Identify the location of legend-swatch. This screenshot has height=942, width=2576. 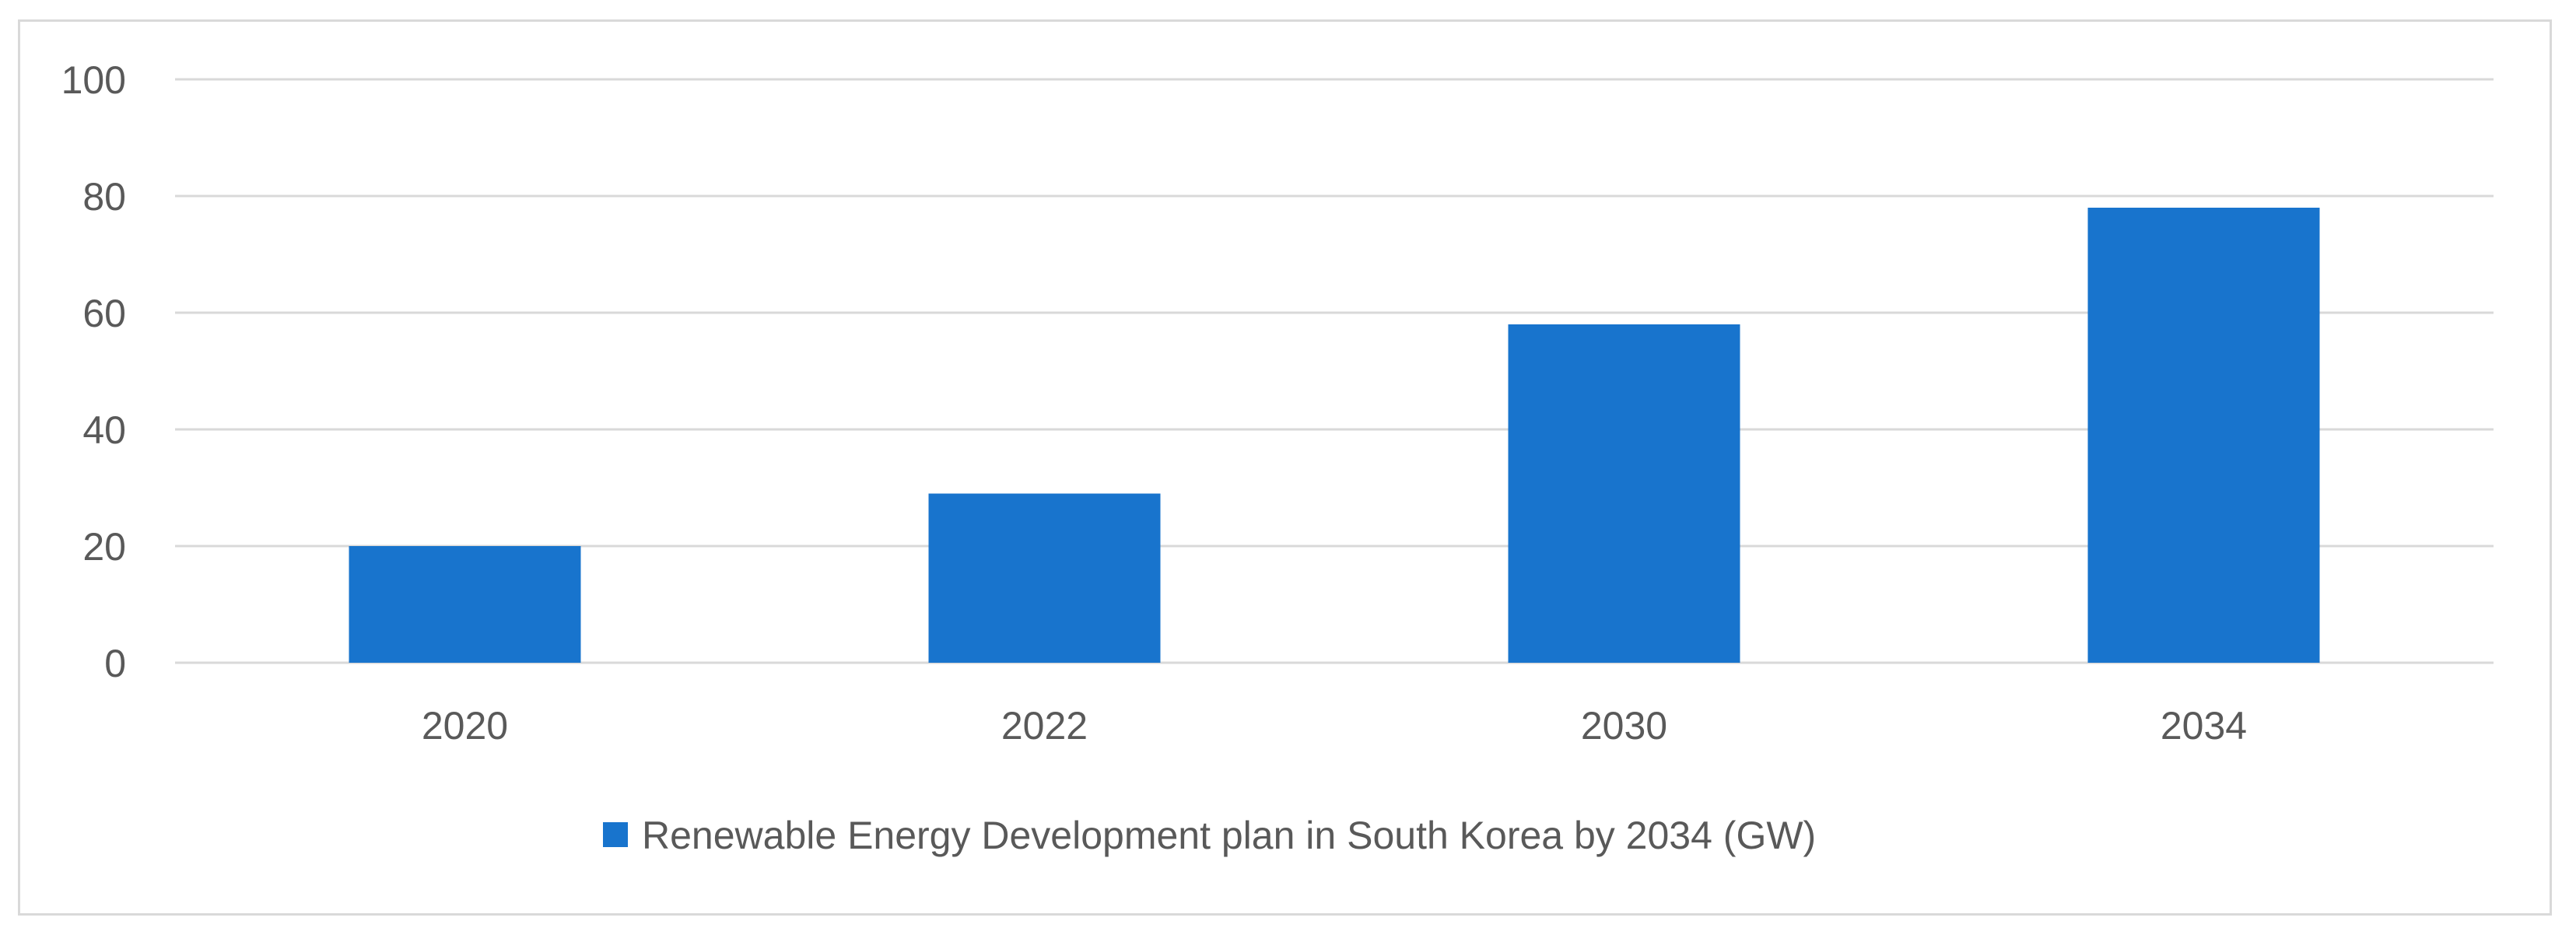
(615, 835).